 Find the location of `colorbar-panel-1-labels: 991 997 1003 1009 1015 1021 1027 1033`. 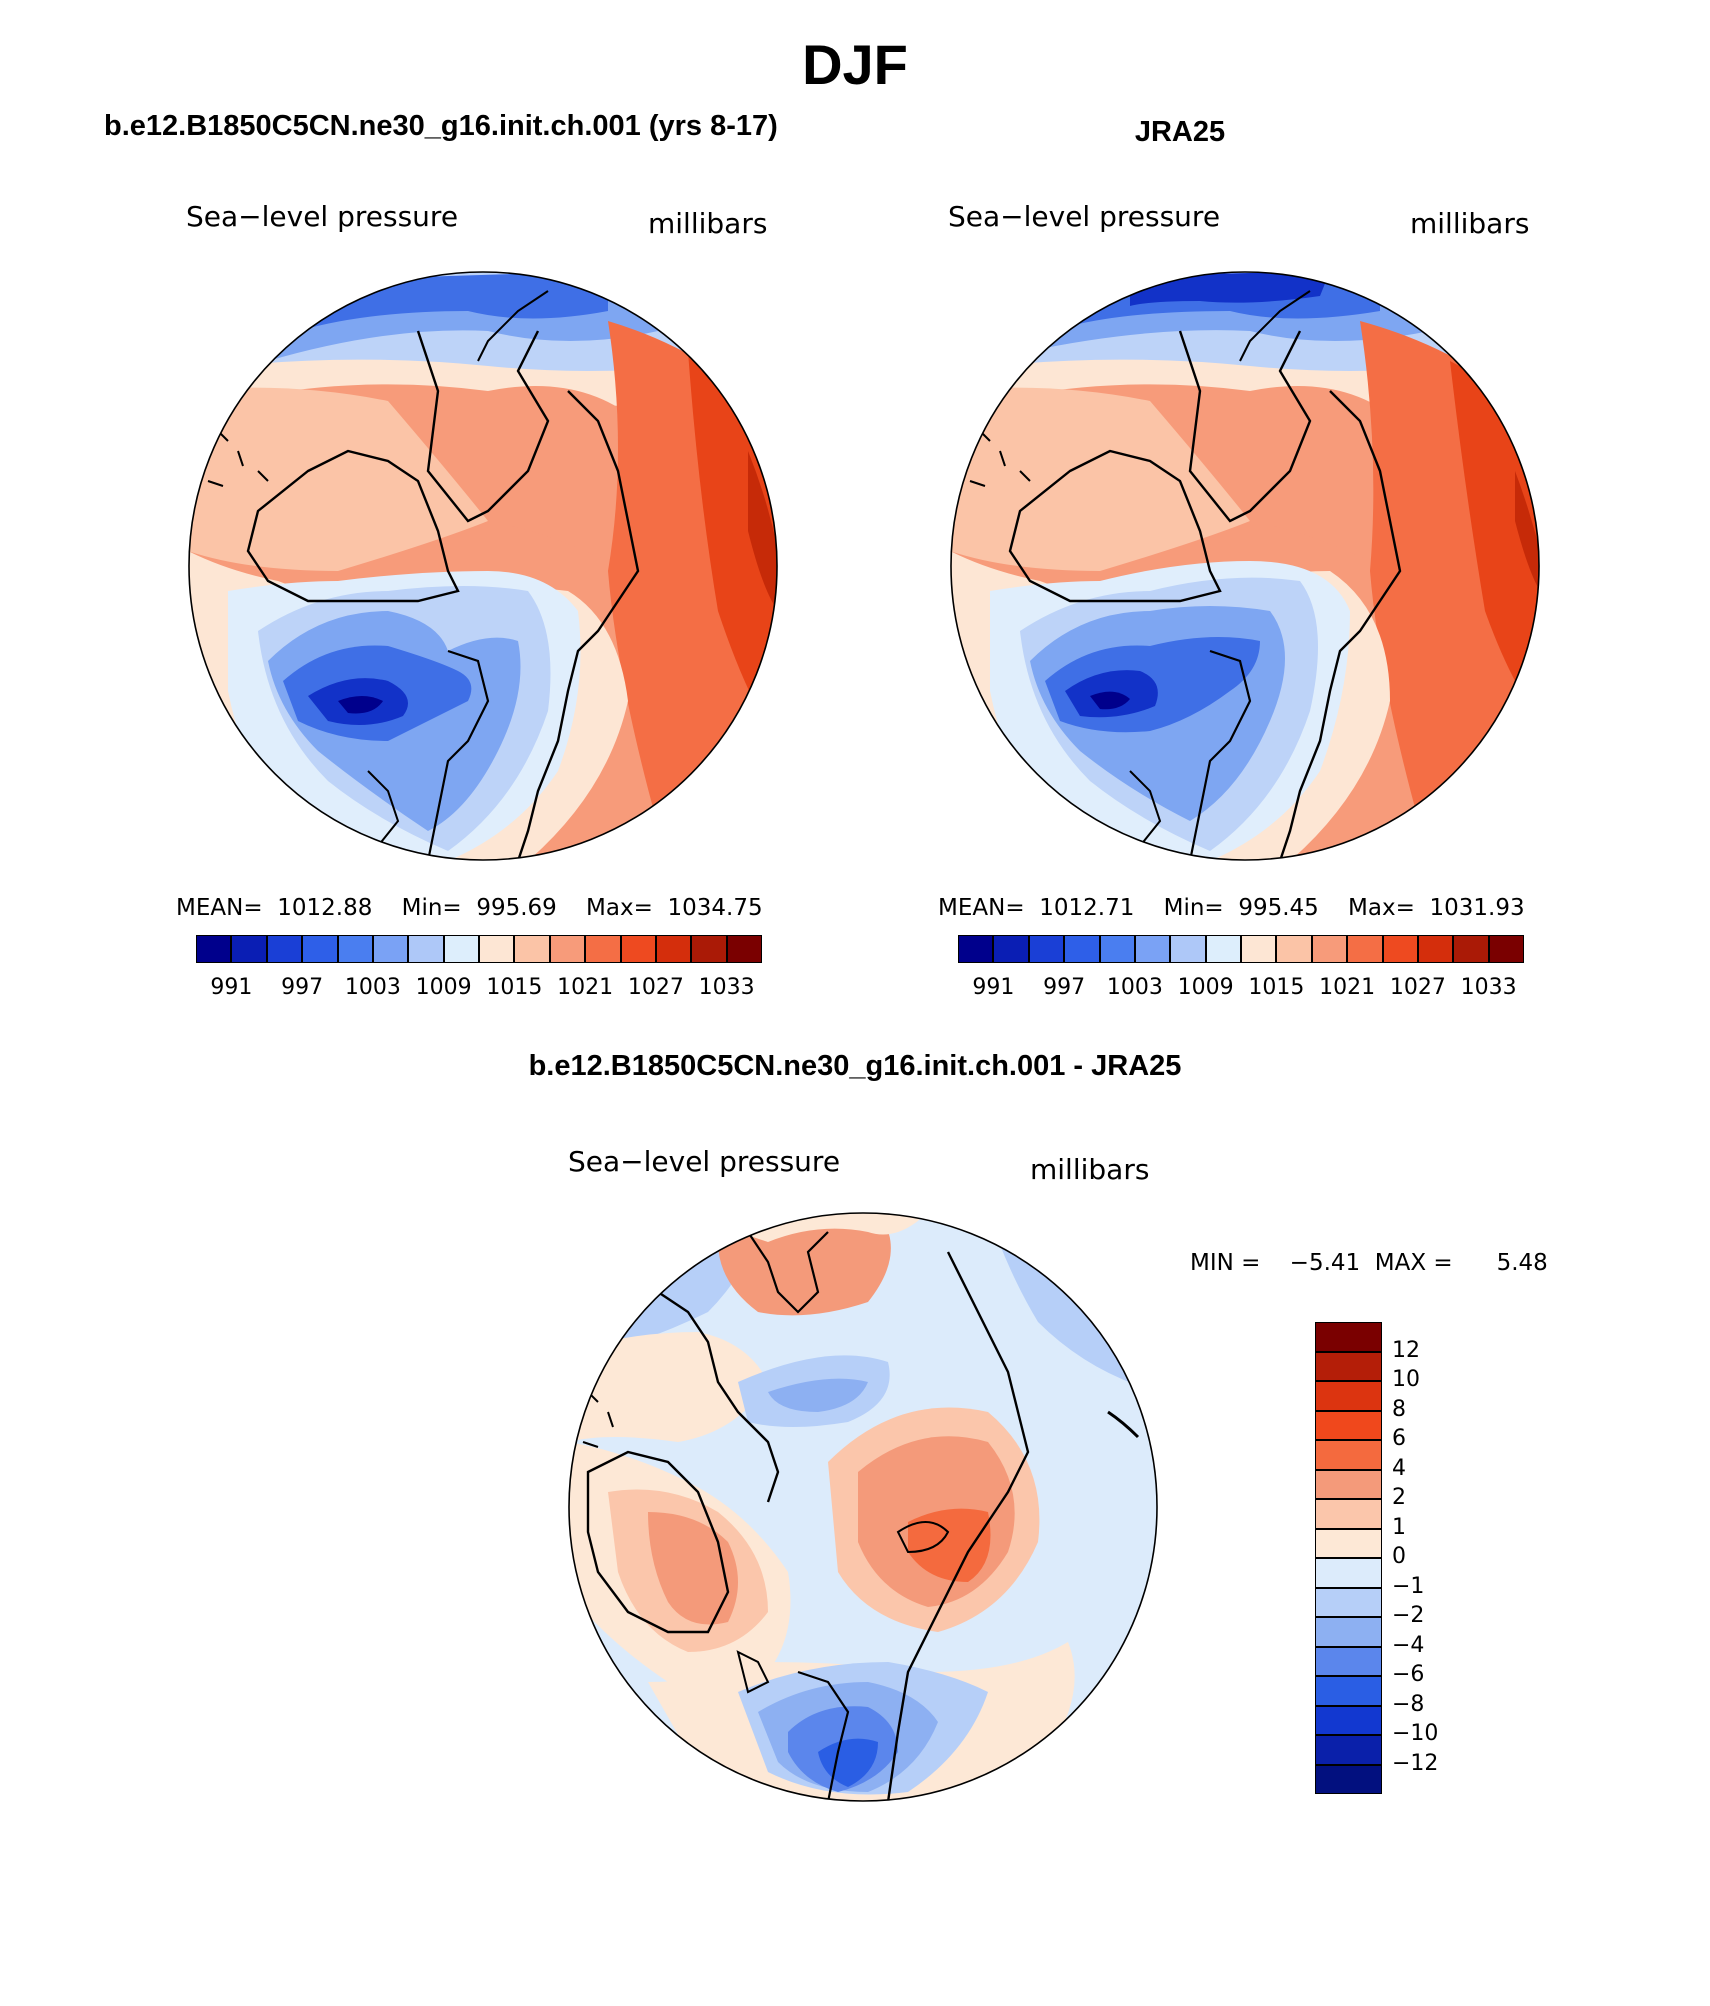

colorbar-panel-1-labels: 991 997 1003 1009 1015 1021 1027 1033 is located at coordinates (479, 990).